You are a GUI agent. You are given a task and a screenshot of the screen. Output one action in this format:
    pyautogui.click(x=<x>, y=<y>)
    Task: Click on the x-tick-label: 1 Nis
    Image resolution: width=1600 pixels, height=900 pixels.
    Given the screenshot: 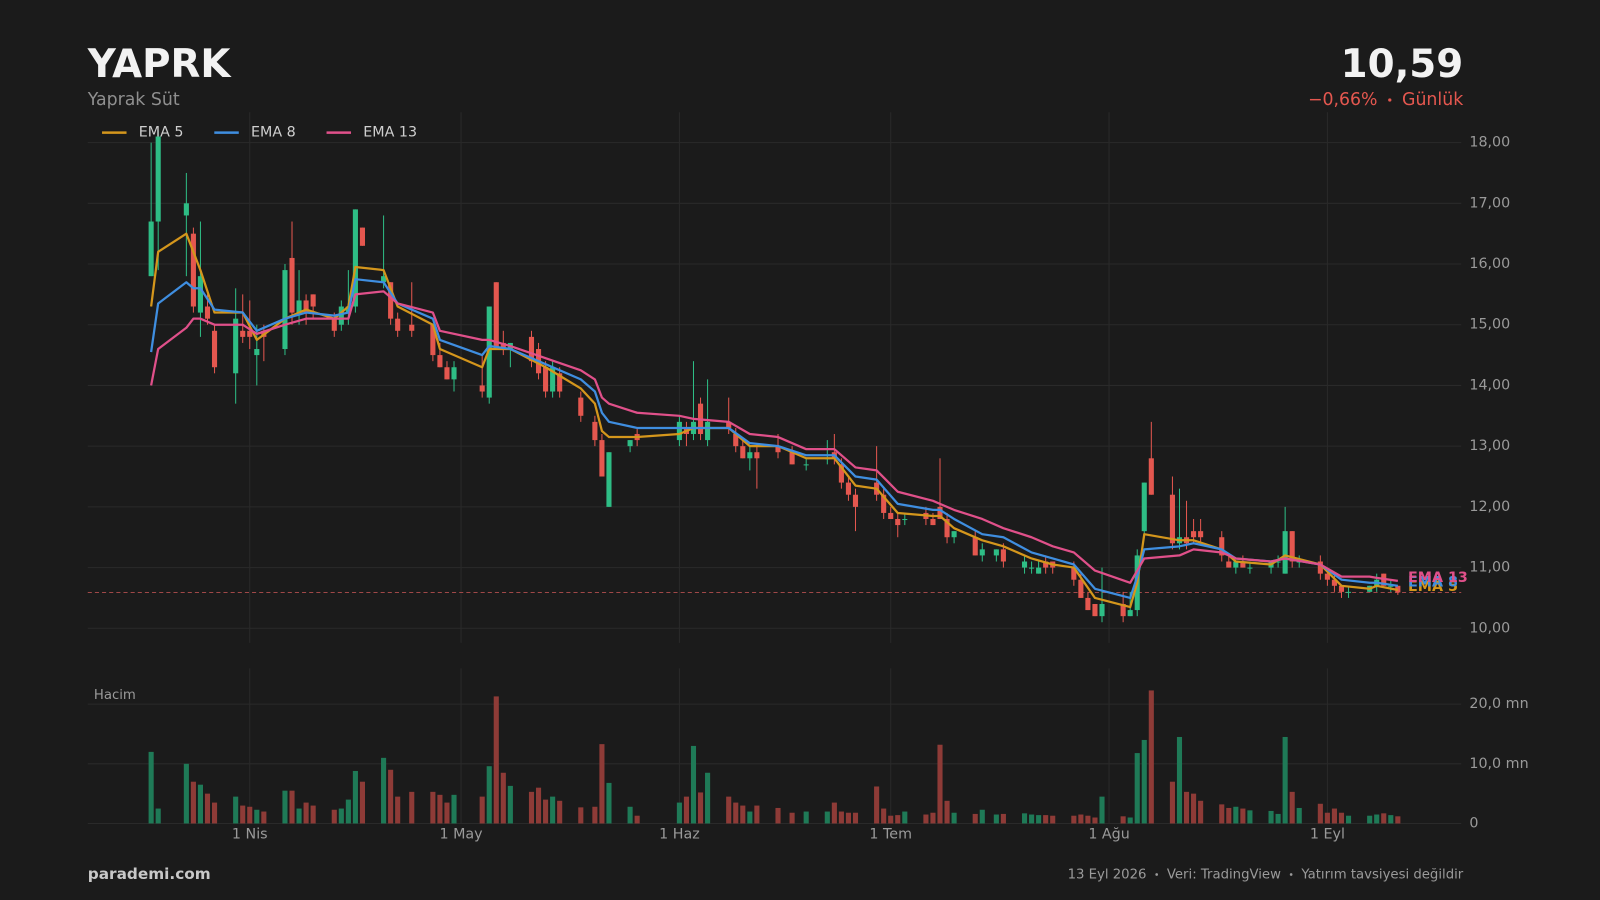 What is the action you would take?
    pyautogui.click(x=250, y=835)
    